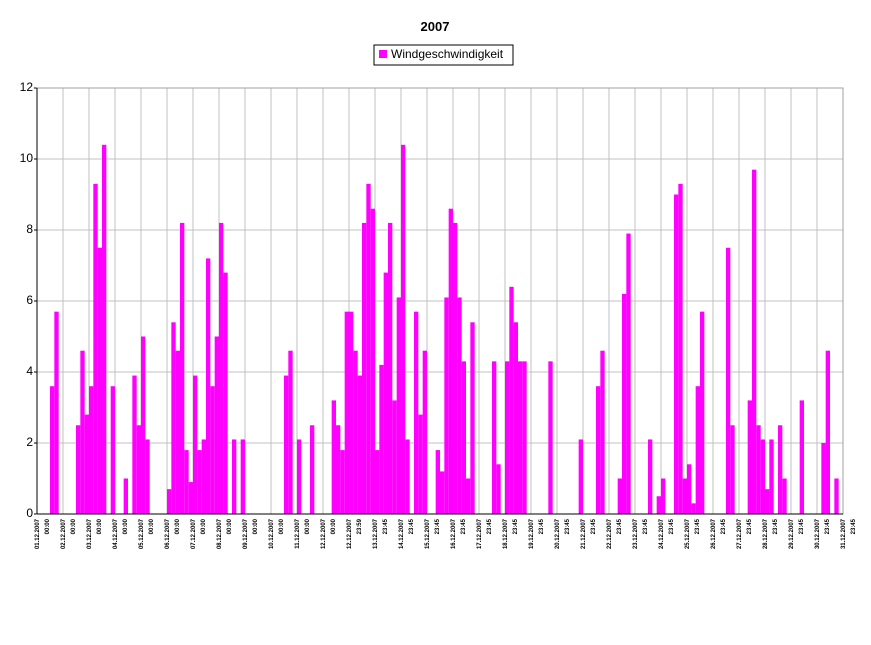 This screenshot has height=645, width=871. I want to click on x-tick-label: 24.12.2007, so click(662, 533).